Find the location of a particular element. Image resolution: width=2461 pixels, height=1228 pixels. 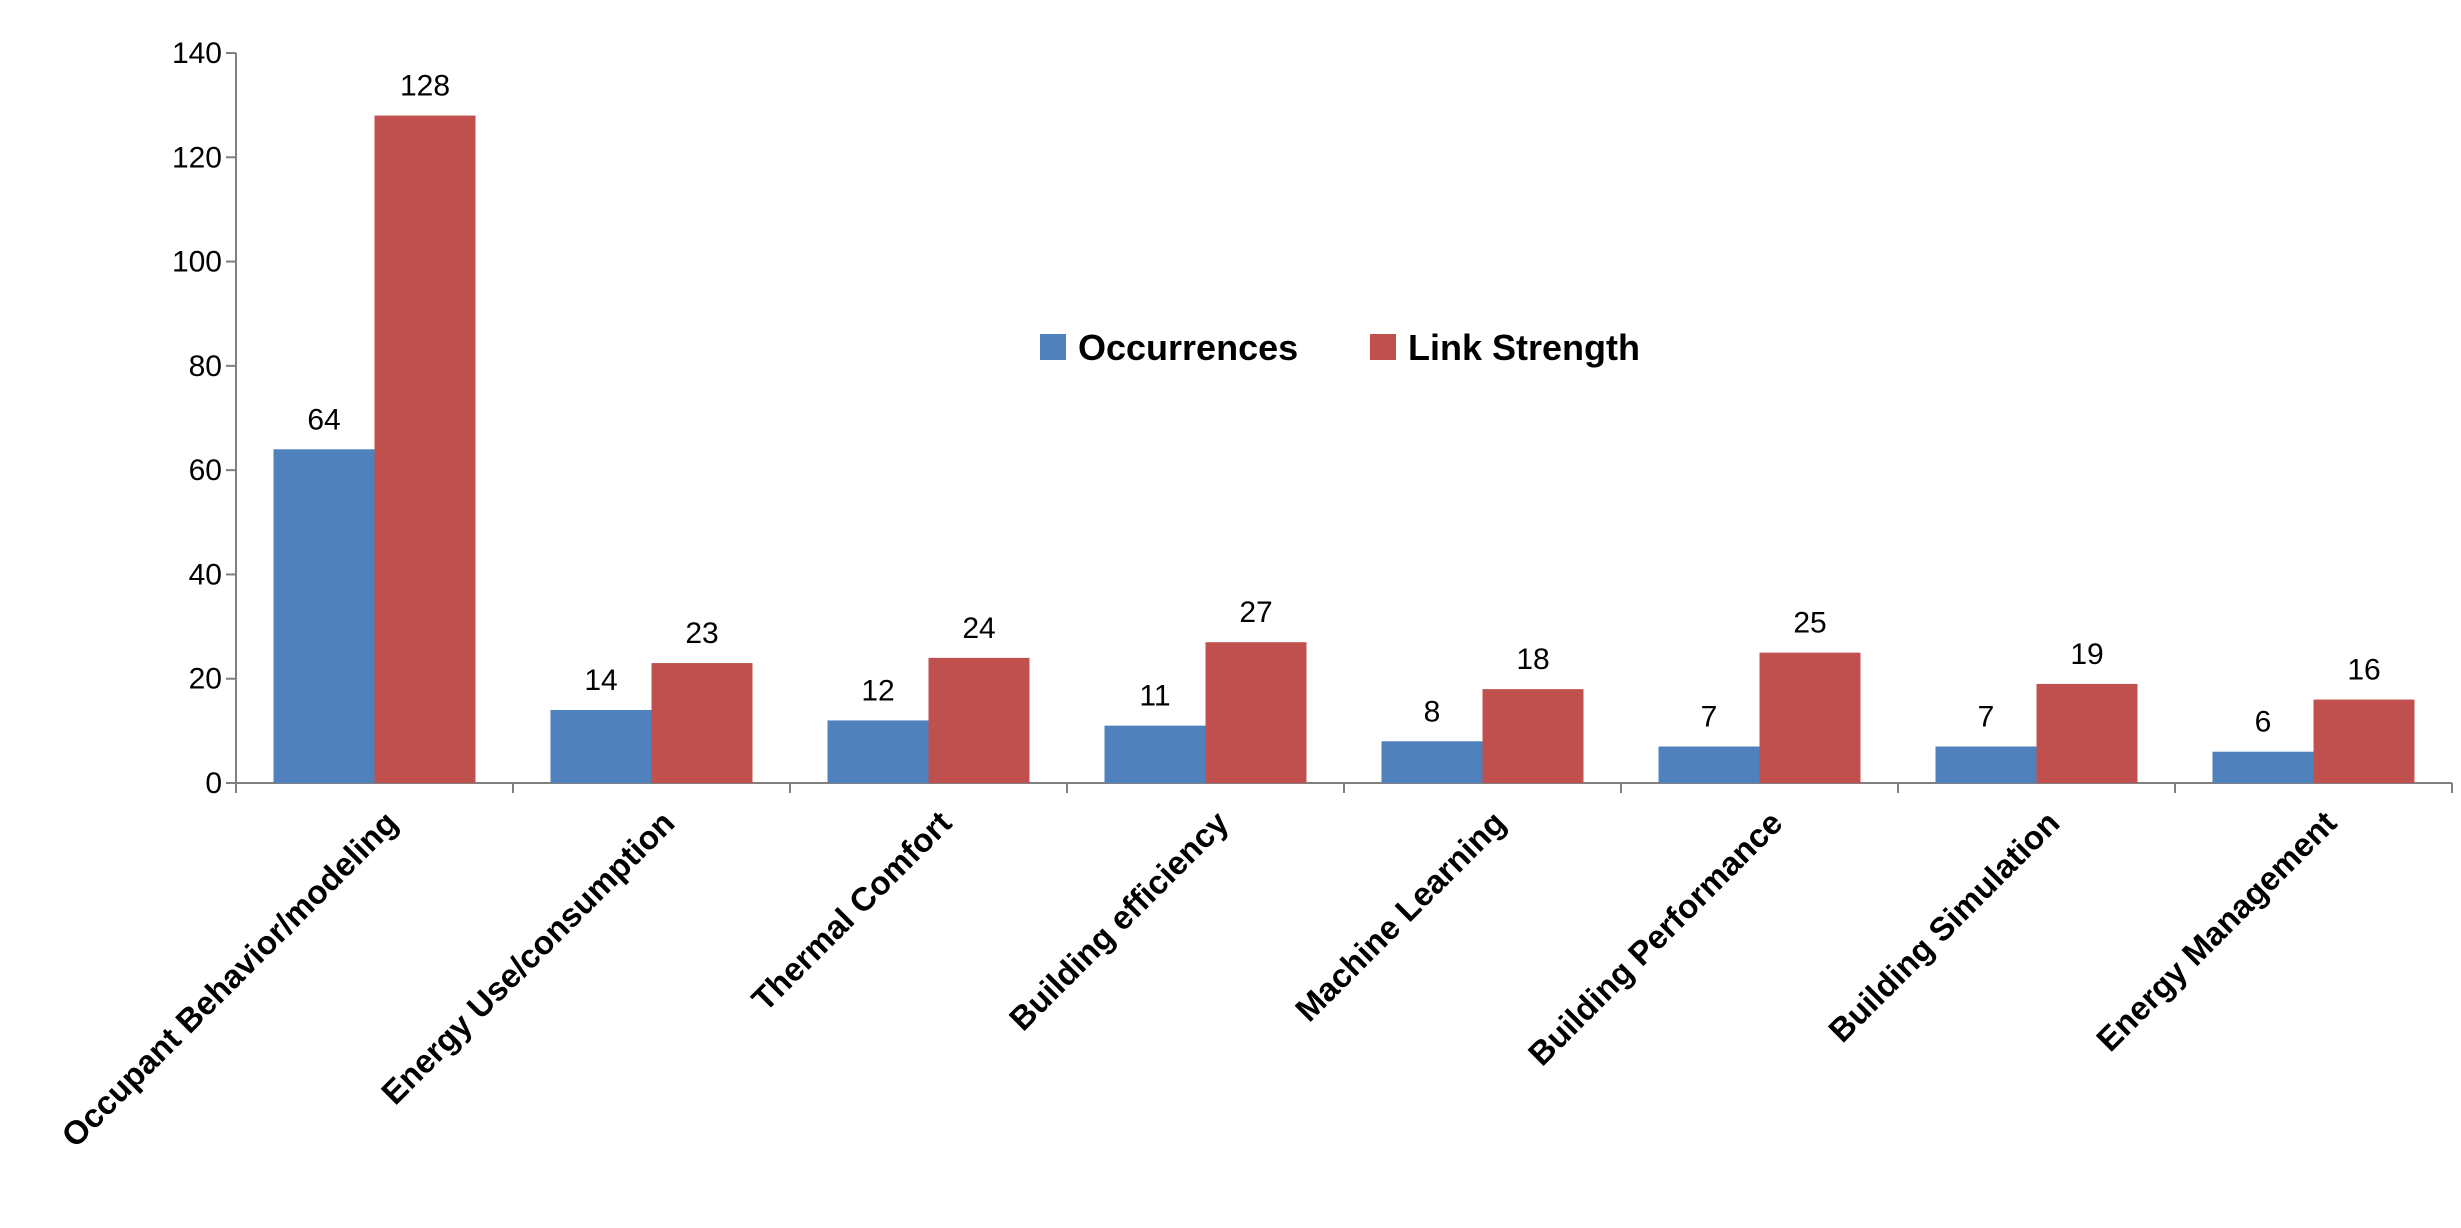

y-tick-label: 40 is located at coordinates (205, 574).